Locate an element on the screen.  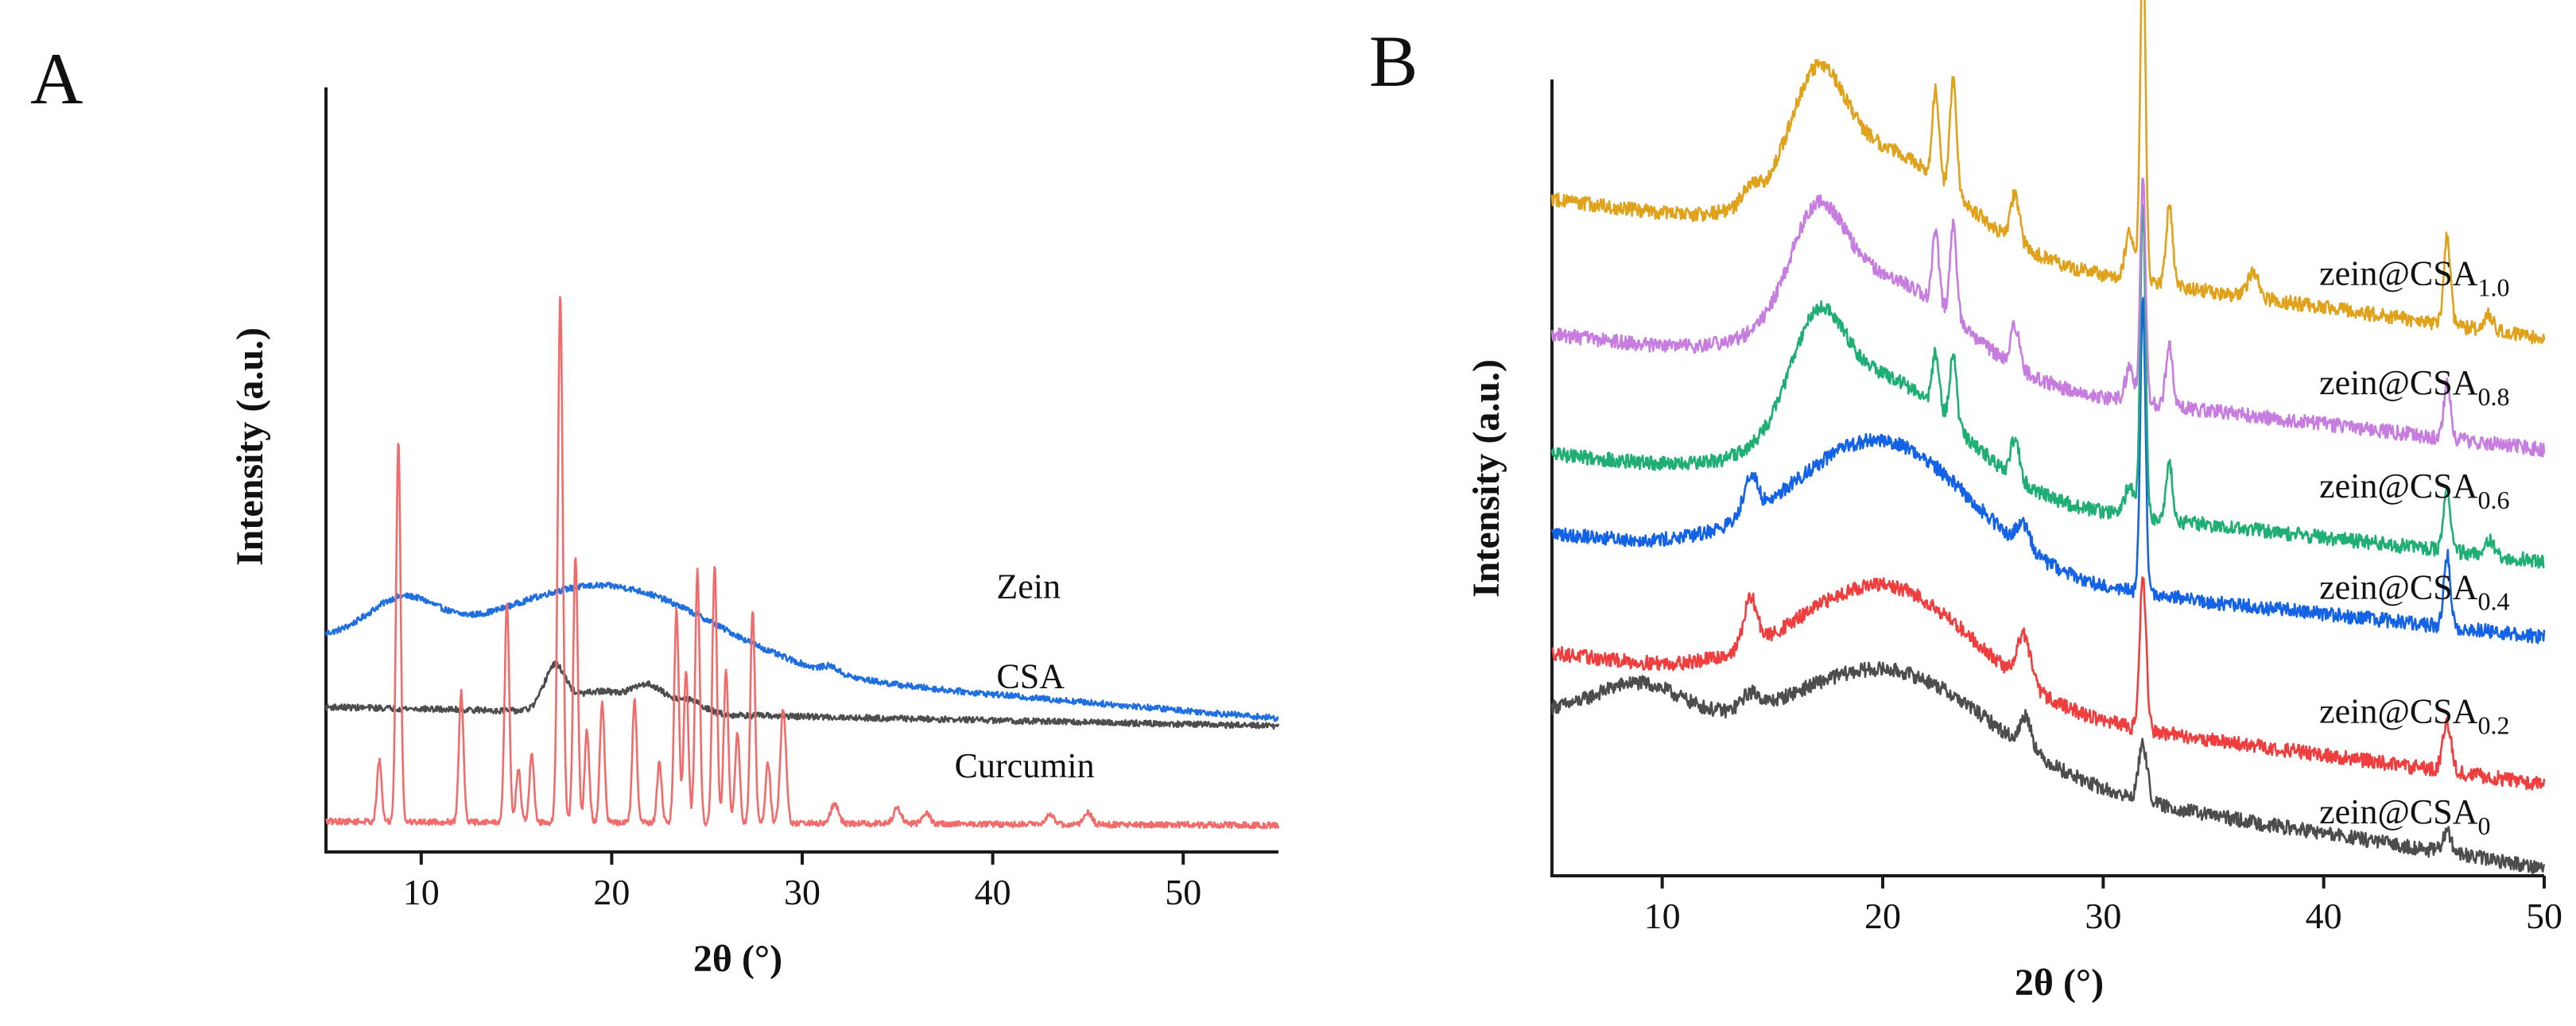
series-zein-line is located at coordinates (802, 651).